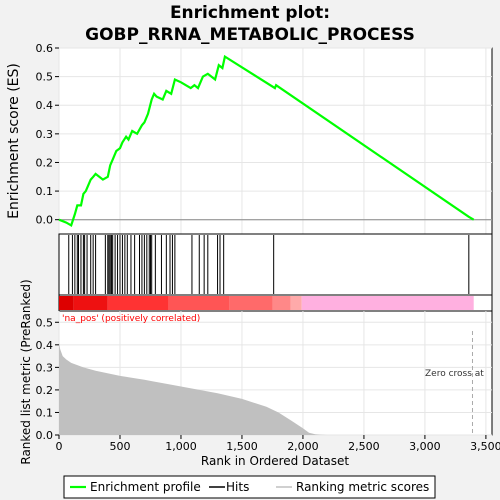  Describe the element at coordinates (237, 487) in the screenshot. I see `legend-hits-label: Hits` at that location.